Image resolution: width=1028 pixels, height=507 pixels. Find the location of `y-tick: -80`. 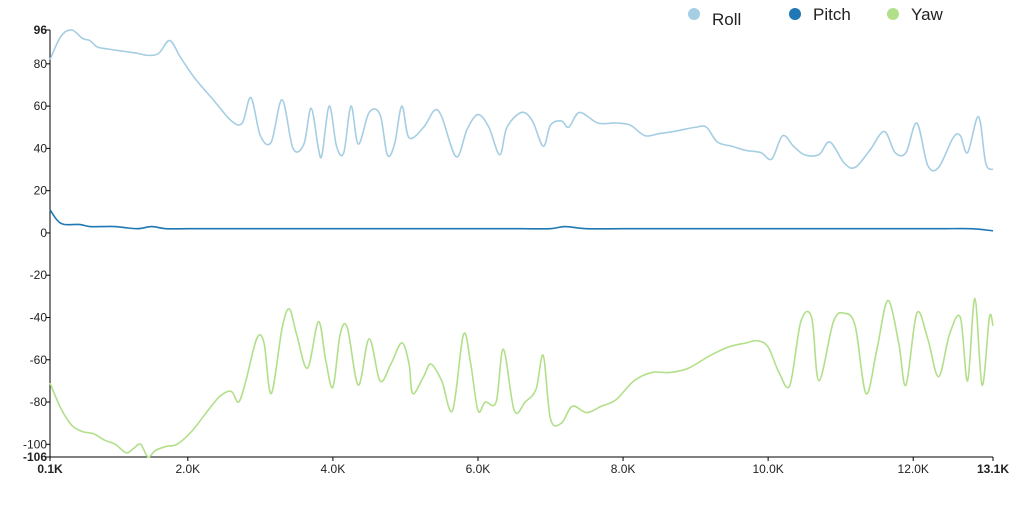

y-tick: -80 is located at coordinates (40, 402).